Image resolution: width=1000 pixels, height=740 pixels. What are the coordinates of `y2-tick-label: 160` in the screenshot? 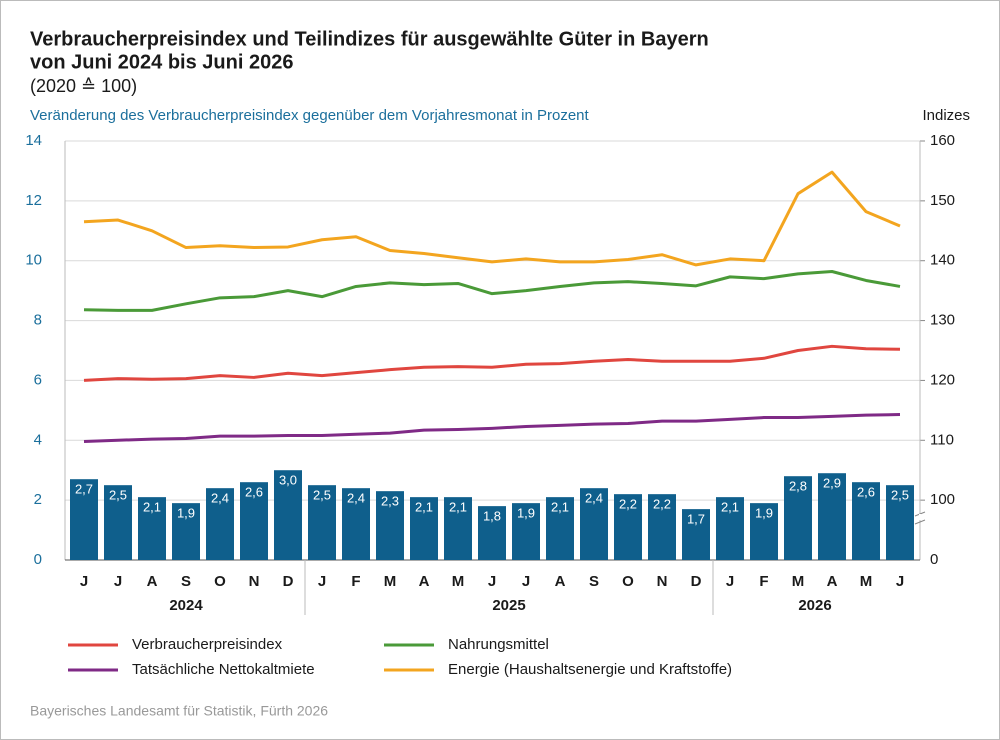 It's located at (942, 140).